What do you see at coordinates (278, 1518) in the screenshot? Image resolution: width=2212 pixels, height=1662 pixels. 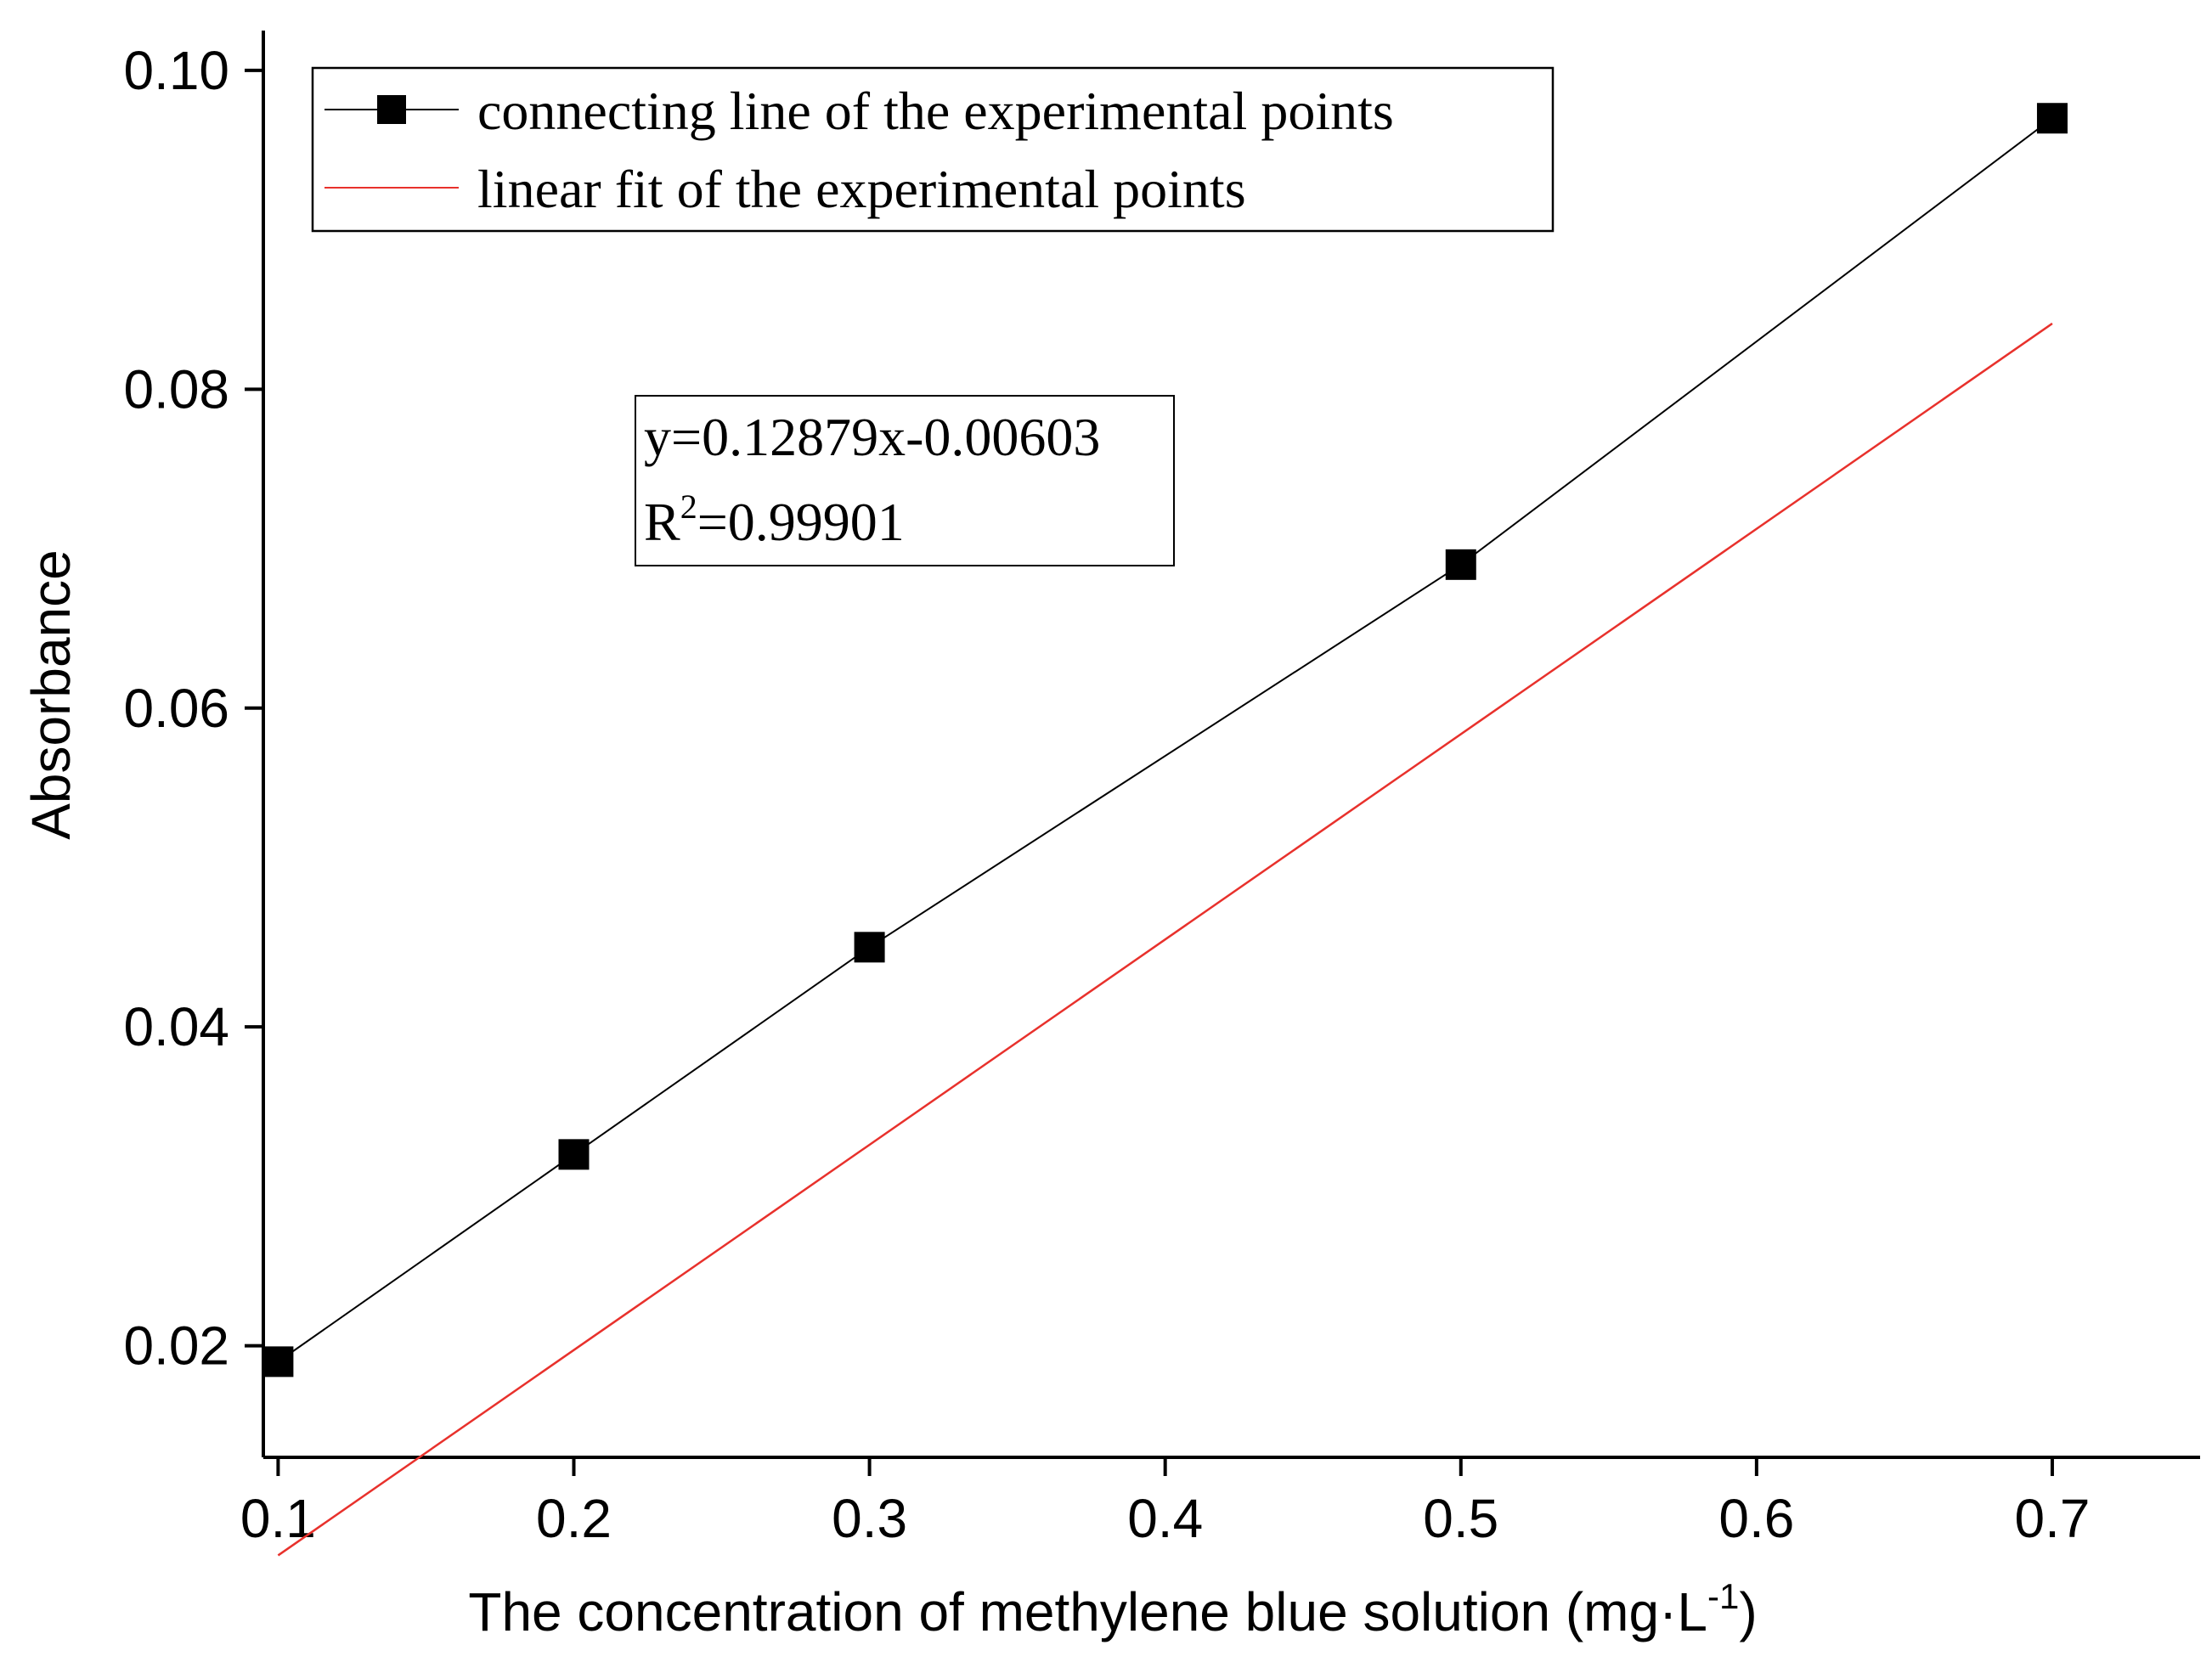 I see `x-tick-label: 0.1` at bounding box center [278, 1518].